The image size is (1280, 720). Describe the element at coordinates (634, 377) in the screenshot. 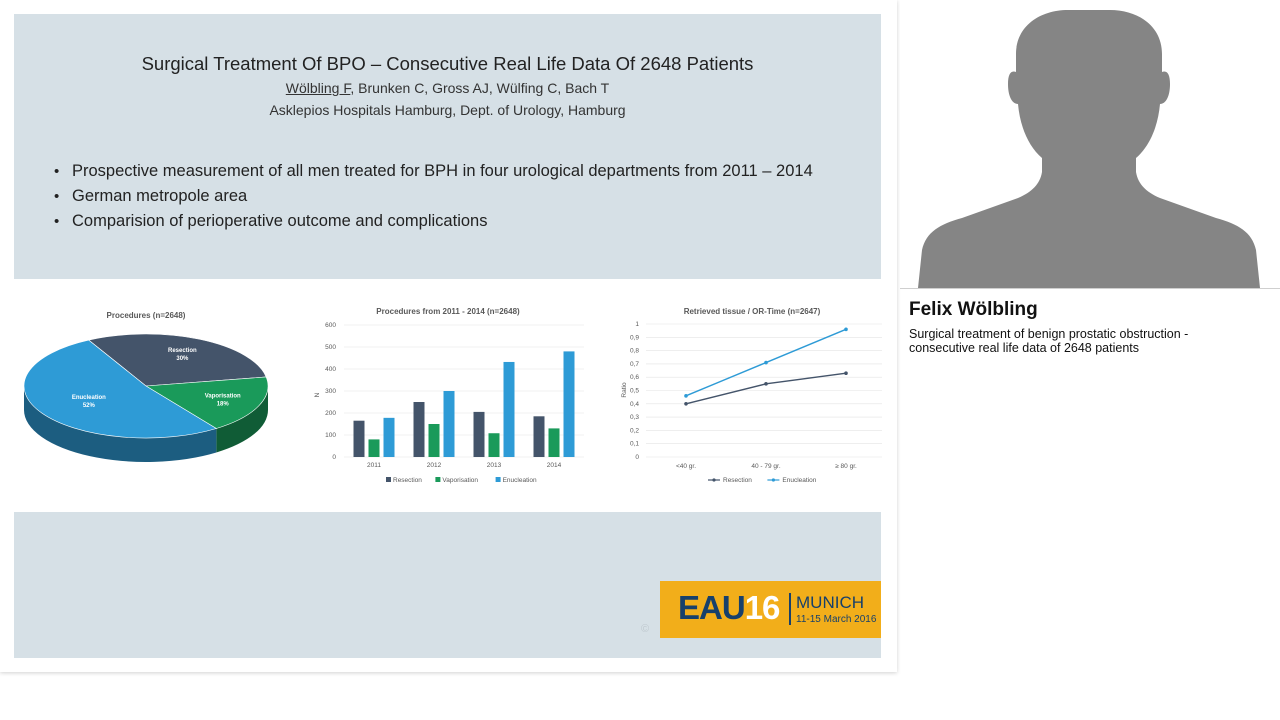

I see `y-tick-label: 0,6` at that location.